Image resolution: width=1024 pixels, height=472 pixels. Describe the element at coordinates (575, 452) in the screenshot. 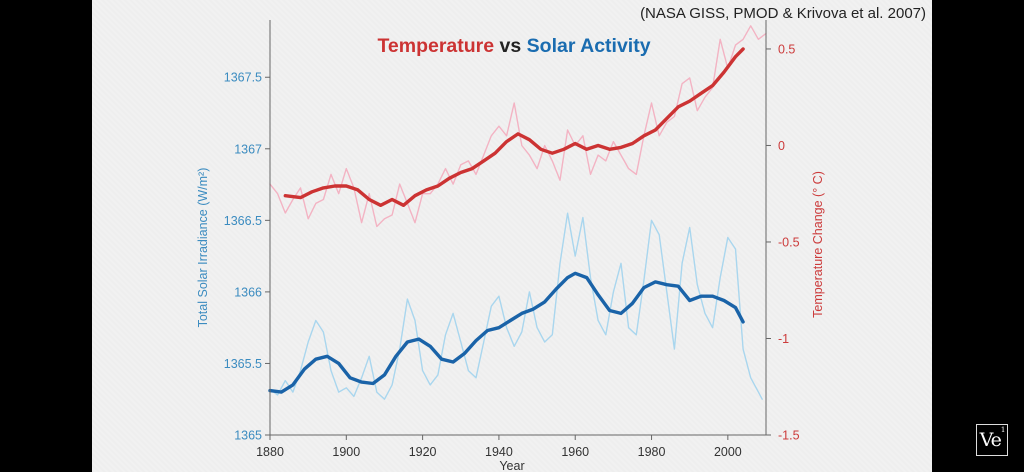

I see `x-tick-label: 1960` at that location.